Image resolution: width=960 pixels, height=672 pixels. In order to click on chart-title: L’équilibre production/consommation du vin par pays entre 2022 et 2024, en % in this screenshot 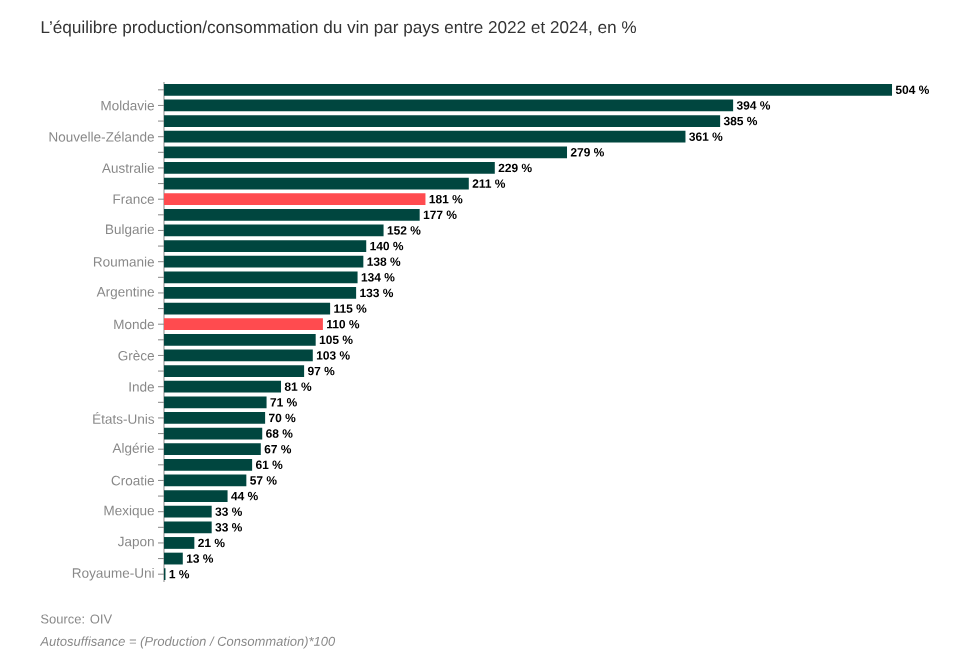, I will do `click(339, 28)`.